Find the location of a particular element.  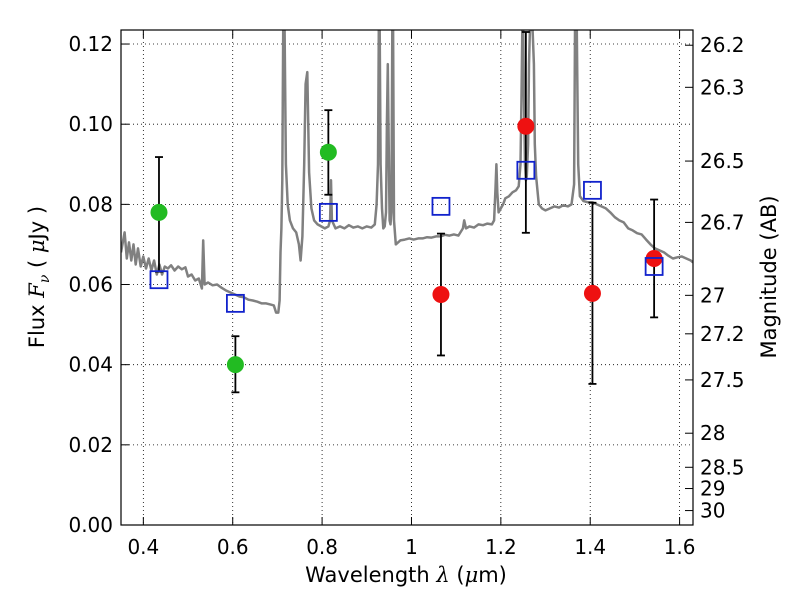

x-axis-label: Wavelength λ (μm) is located at coordinates (406, 575).